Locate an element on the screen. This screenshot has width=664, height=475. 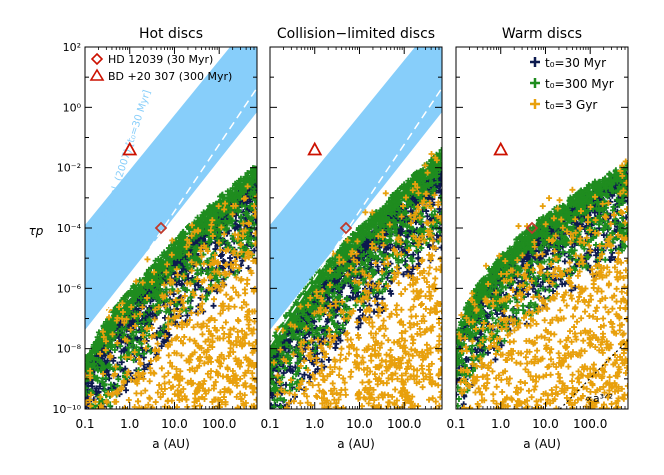
panel-title: Collision−limited discs is located at coordinates (356, 34).